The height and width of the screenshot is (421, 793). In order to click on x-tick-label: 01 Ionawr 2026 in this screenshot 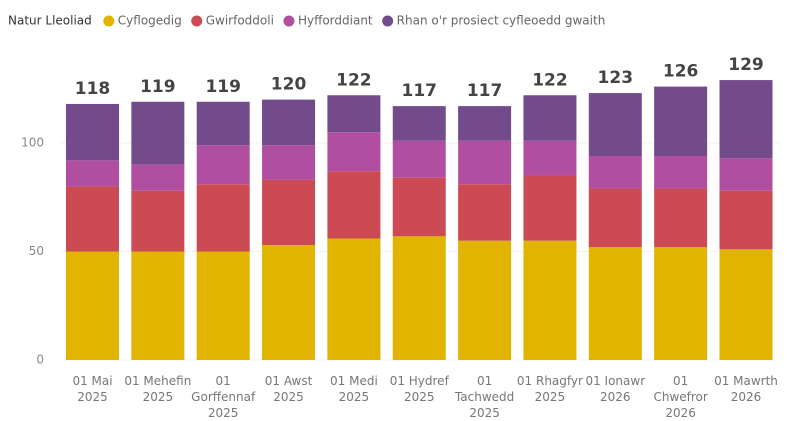, I will do `click(615, 389)`.